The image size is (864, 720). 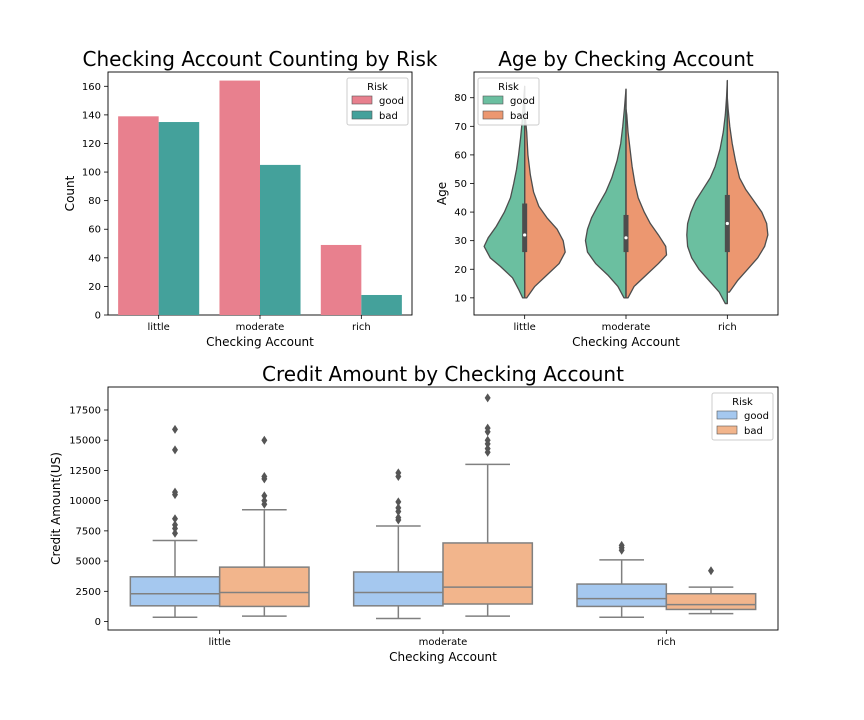 What do you see at coordinates (138, 215) in the screenshot?
I see `bar-little-good` at bounding box center [138, 215].